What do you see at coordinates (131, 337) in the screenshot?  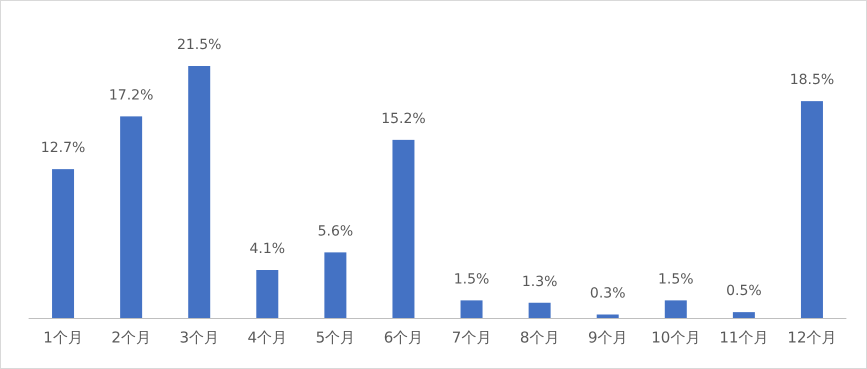 I see `x-tick-label: 2个月` at bounding box center [131, 337].